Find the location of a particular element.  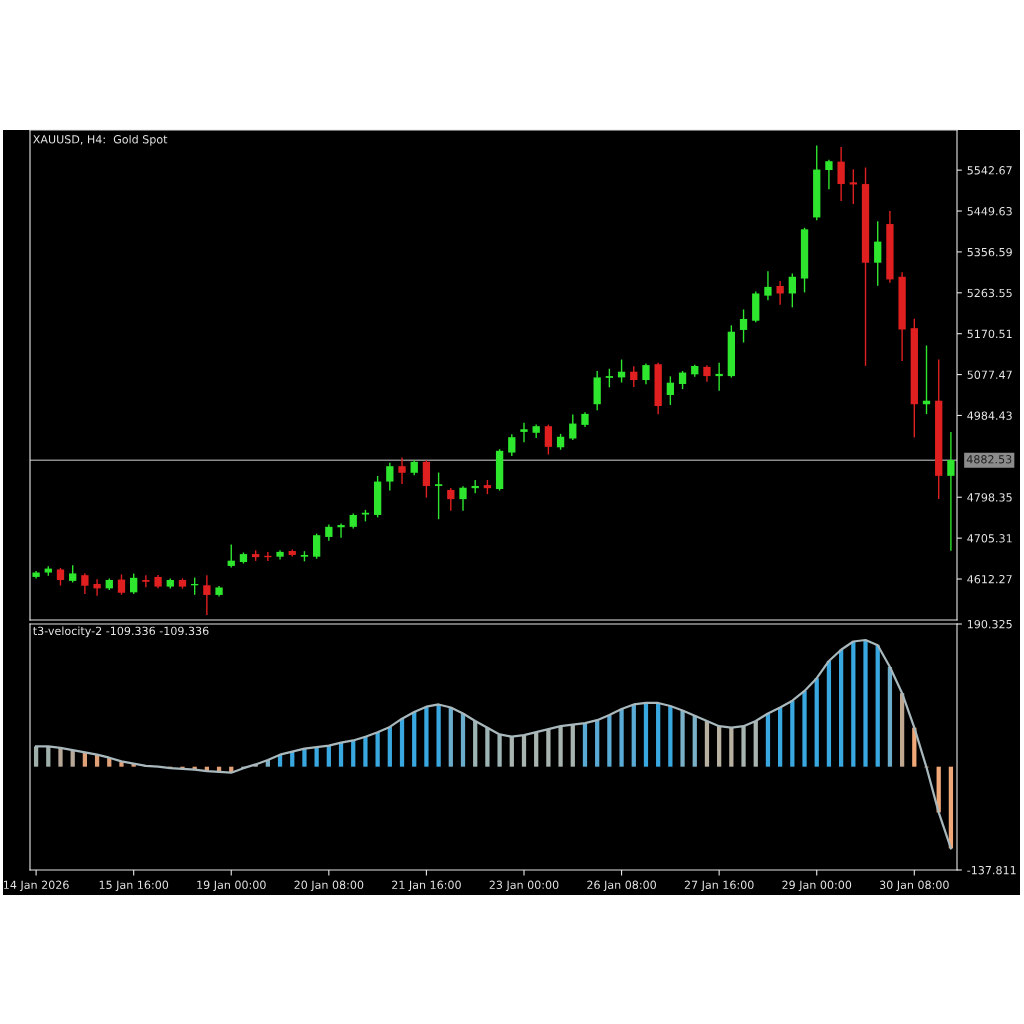

y-tick-label: 5449.63 is located at coordinates (989, 211).